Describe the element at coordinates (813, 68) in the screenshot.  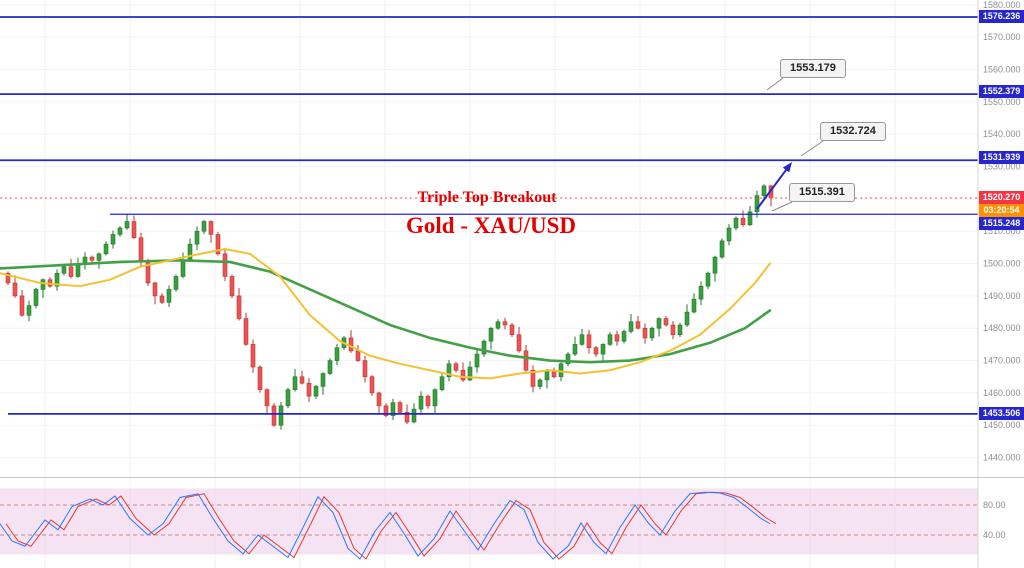
I see `price-callout-label: 1553.179` at that location.